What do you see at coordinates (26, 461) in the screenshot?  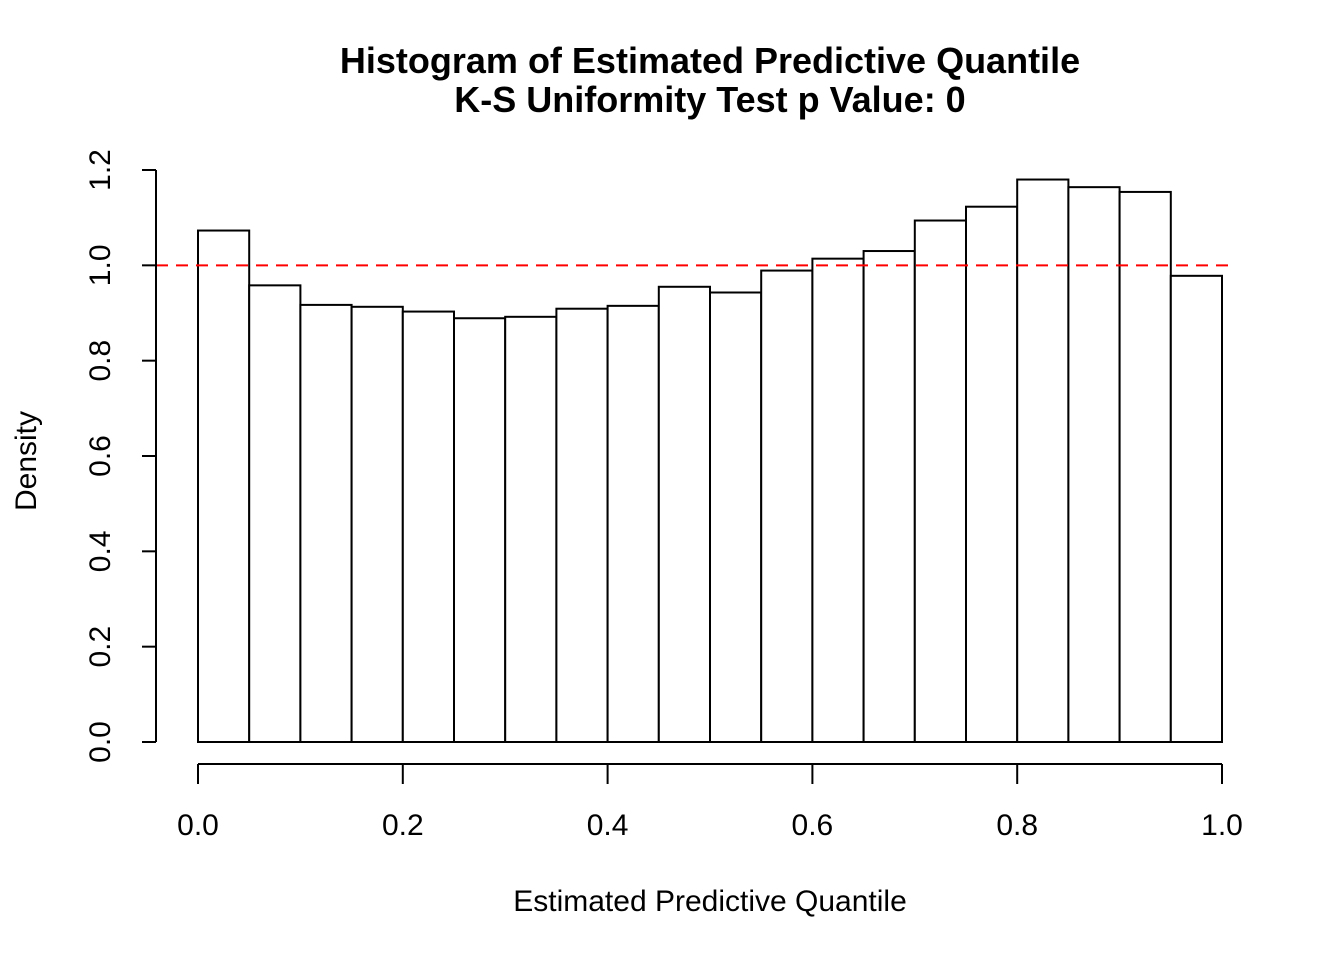 I see `y-axis-label: Density` at bounding box center [26, 461].